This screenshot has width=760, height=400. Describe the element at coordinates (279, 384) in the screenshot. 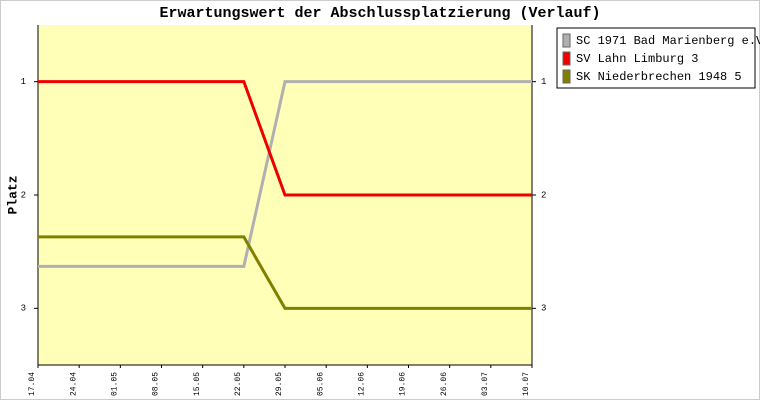

I see `x-tick-label: 29.05` at that location.